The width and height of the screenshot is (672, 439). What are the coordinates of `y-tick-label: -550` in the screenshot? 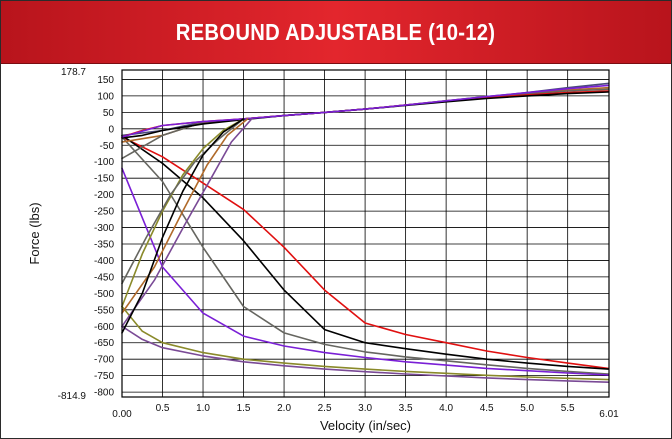 It's located at (104, 310).